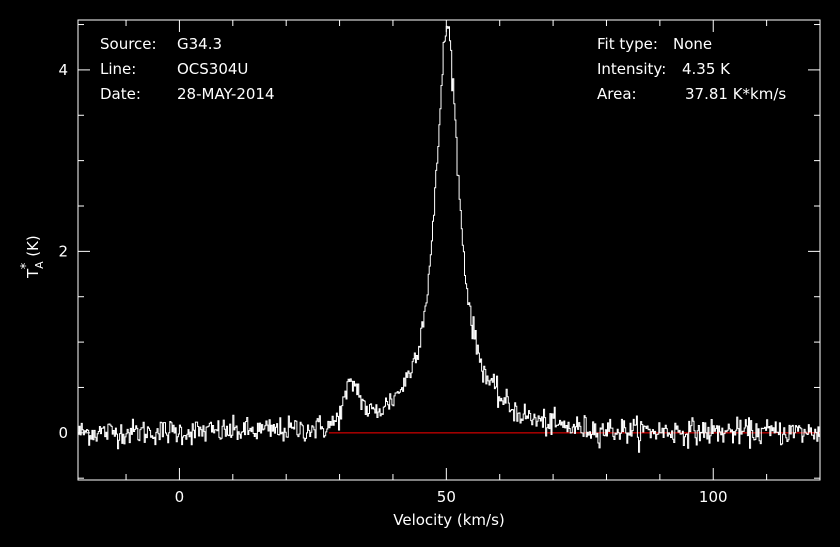 The height and width of the screenshot is (547, 840). What do you see at coordinates (32, 257) in the screenshot?
I see `y-axis-label: TA*(K)` at bounding box center [32, 257].